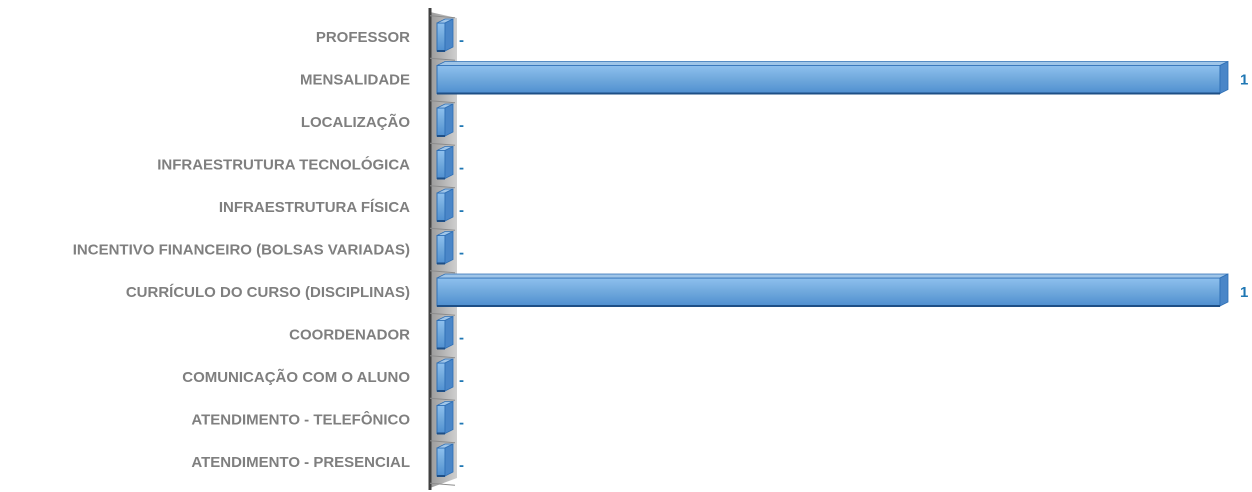 Image resolution: width=1252 pixels, height=492 pixels. I want to click on category-label: COORDENADOR, so click(349, 335).